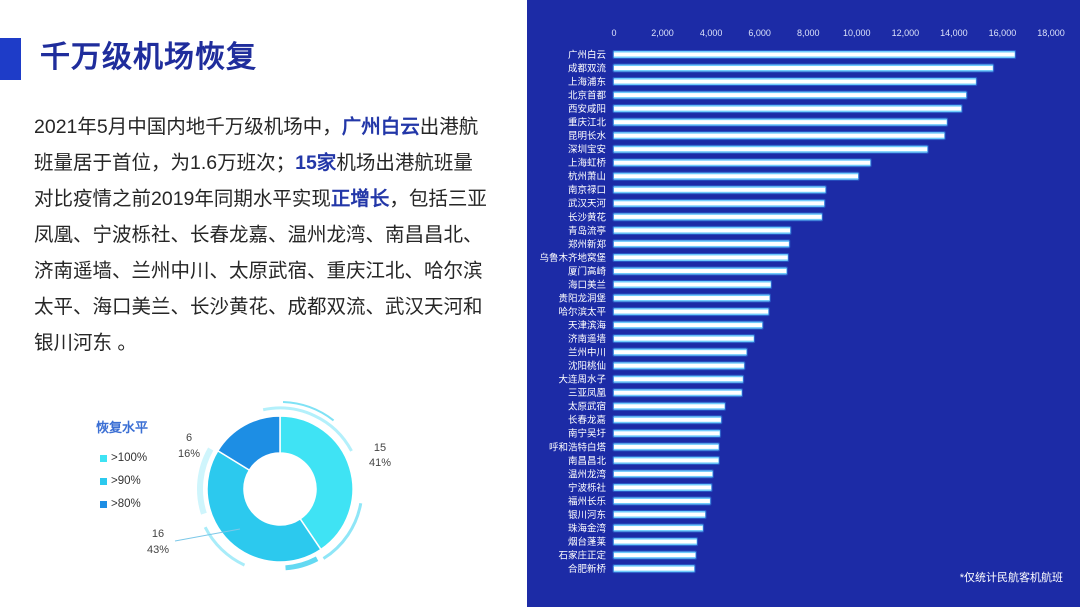  I want to click on airport-label: 杭州萧山, so click(587, 177).